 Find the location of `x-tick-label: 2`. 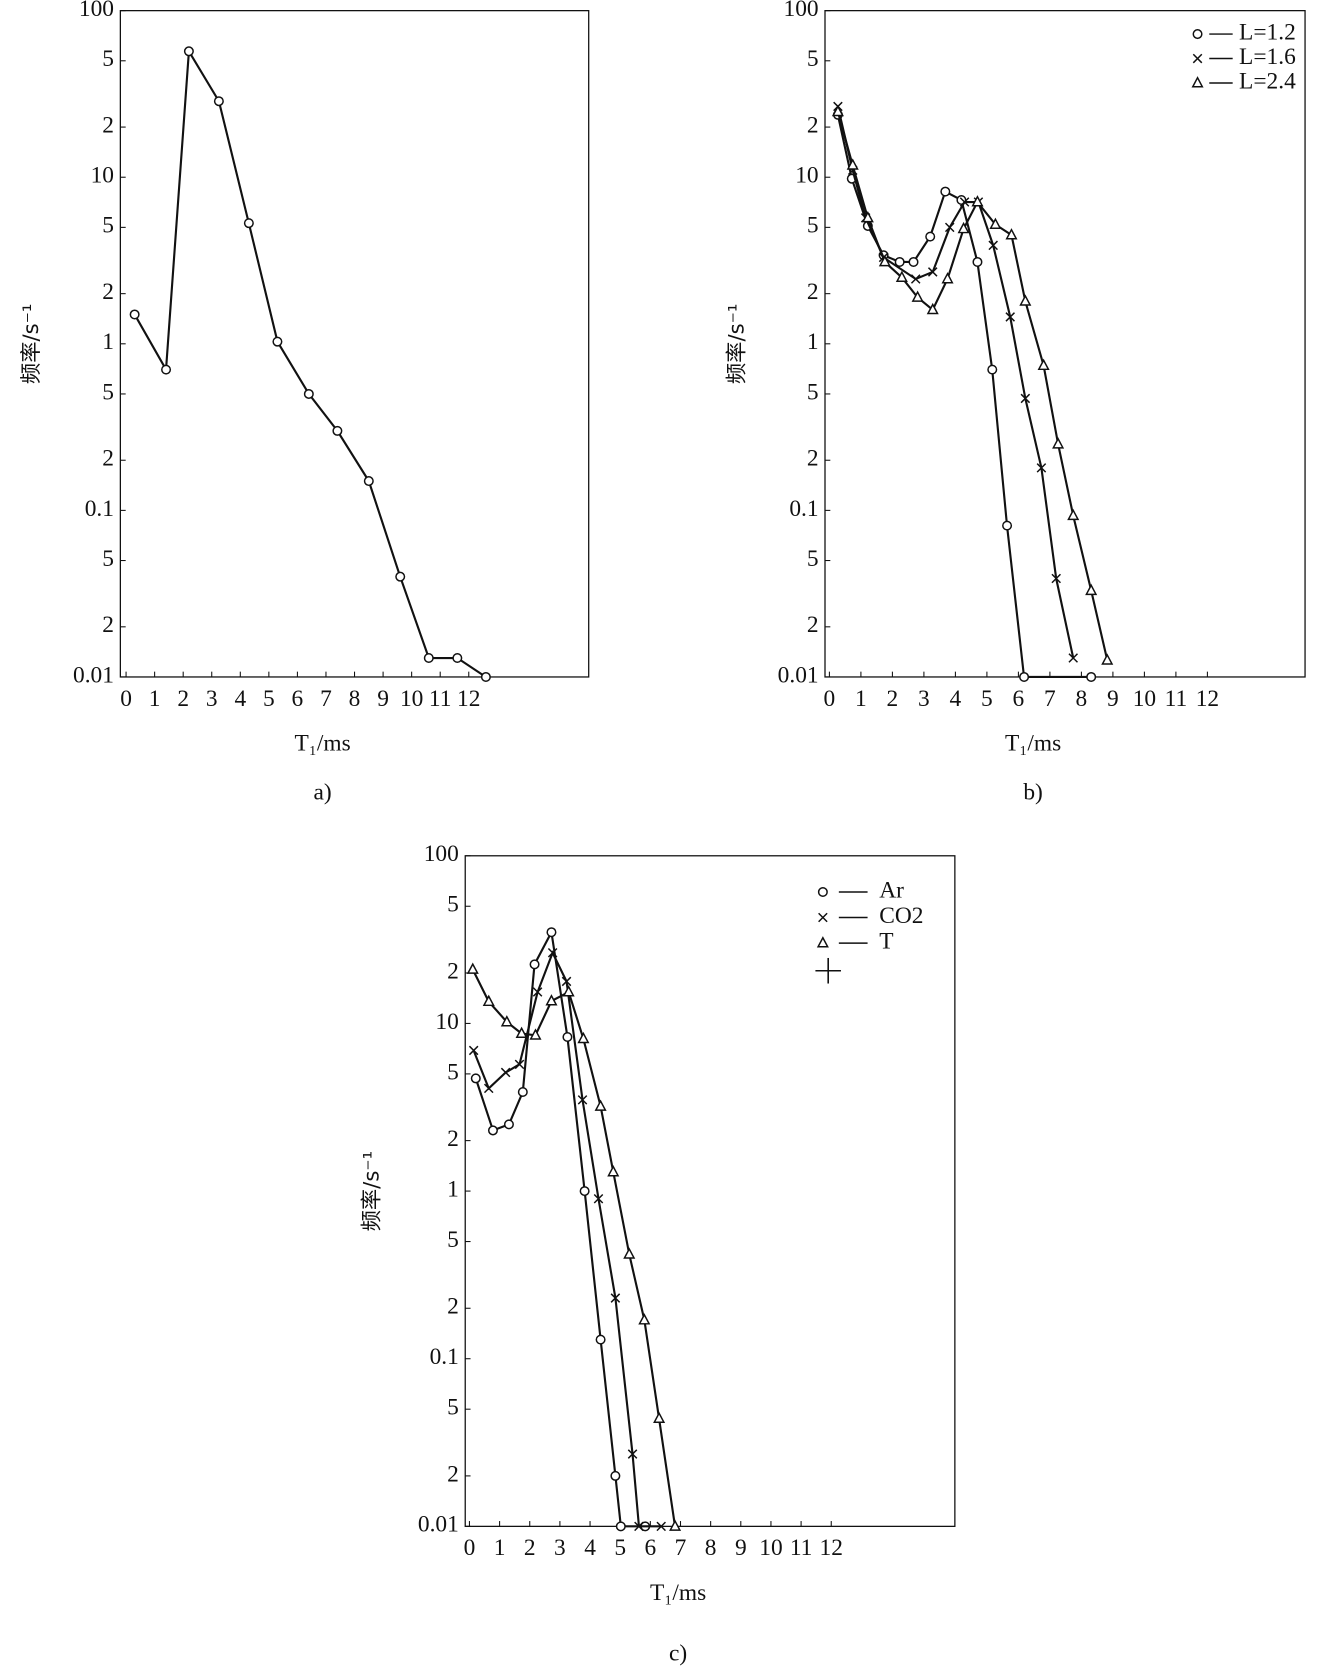

x-tick-label: 2 is located at coordinates (893, 699).